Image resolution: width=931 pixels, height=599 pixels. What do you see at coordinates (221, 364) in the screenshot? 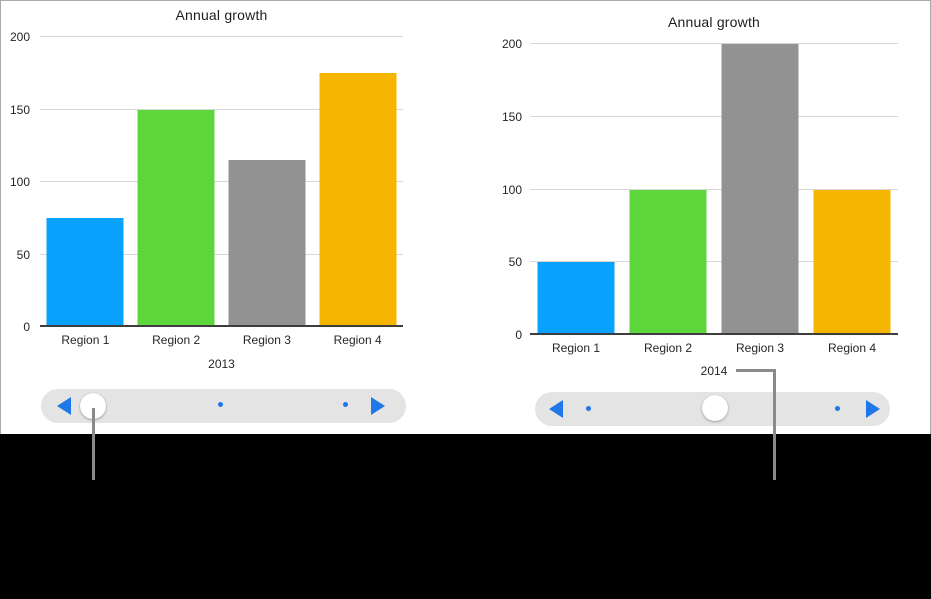
I see `x-axis-title: 2013` at bounding box center [221, 364].